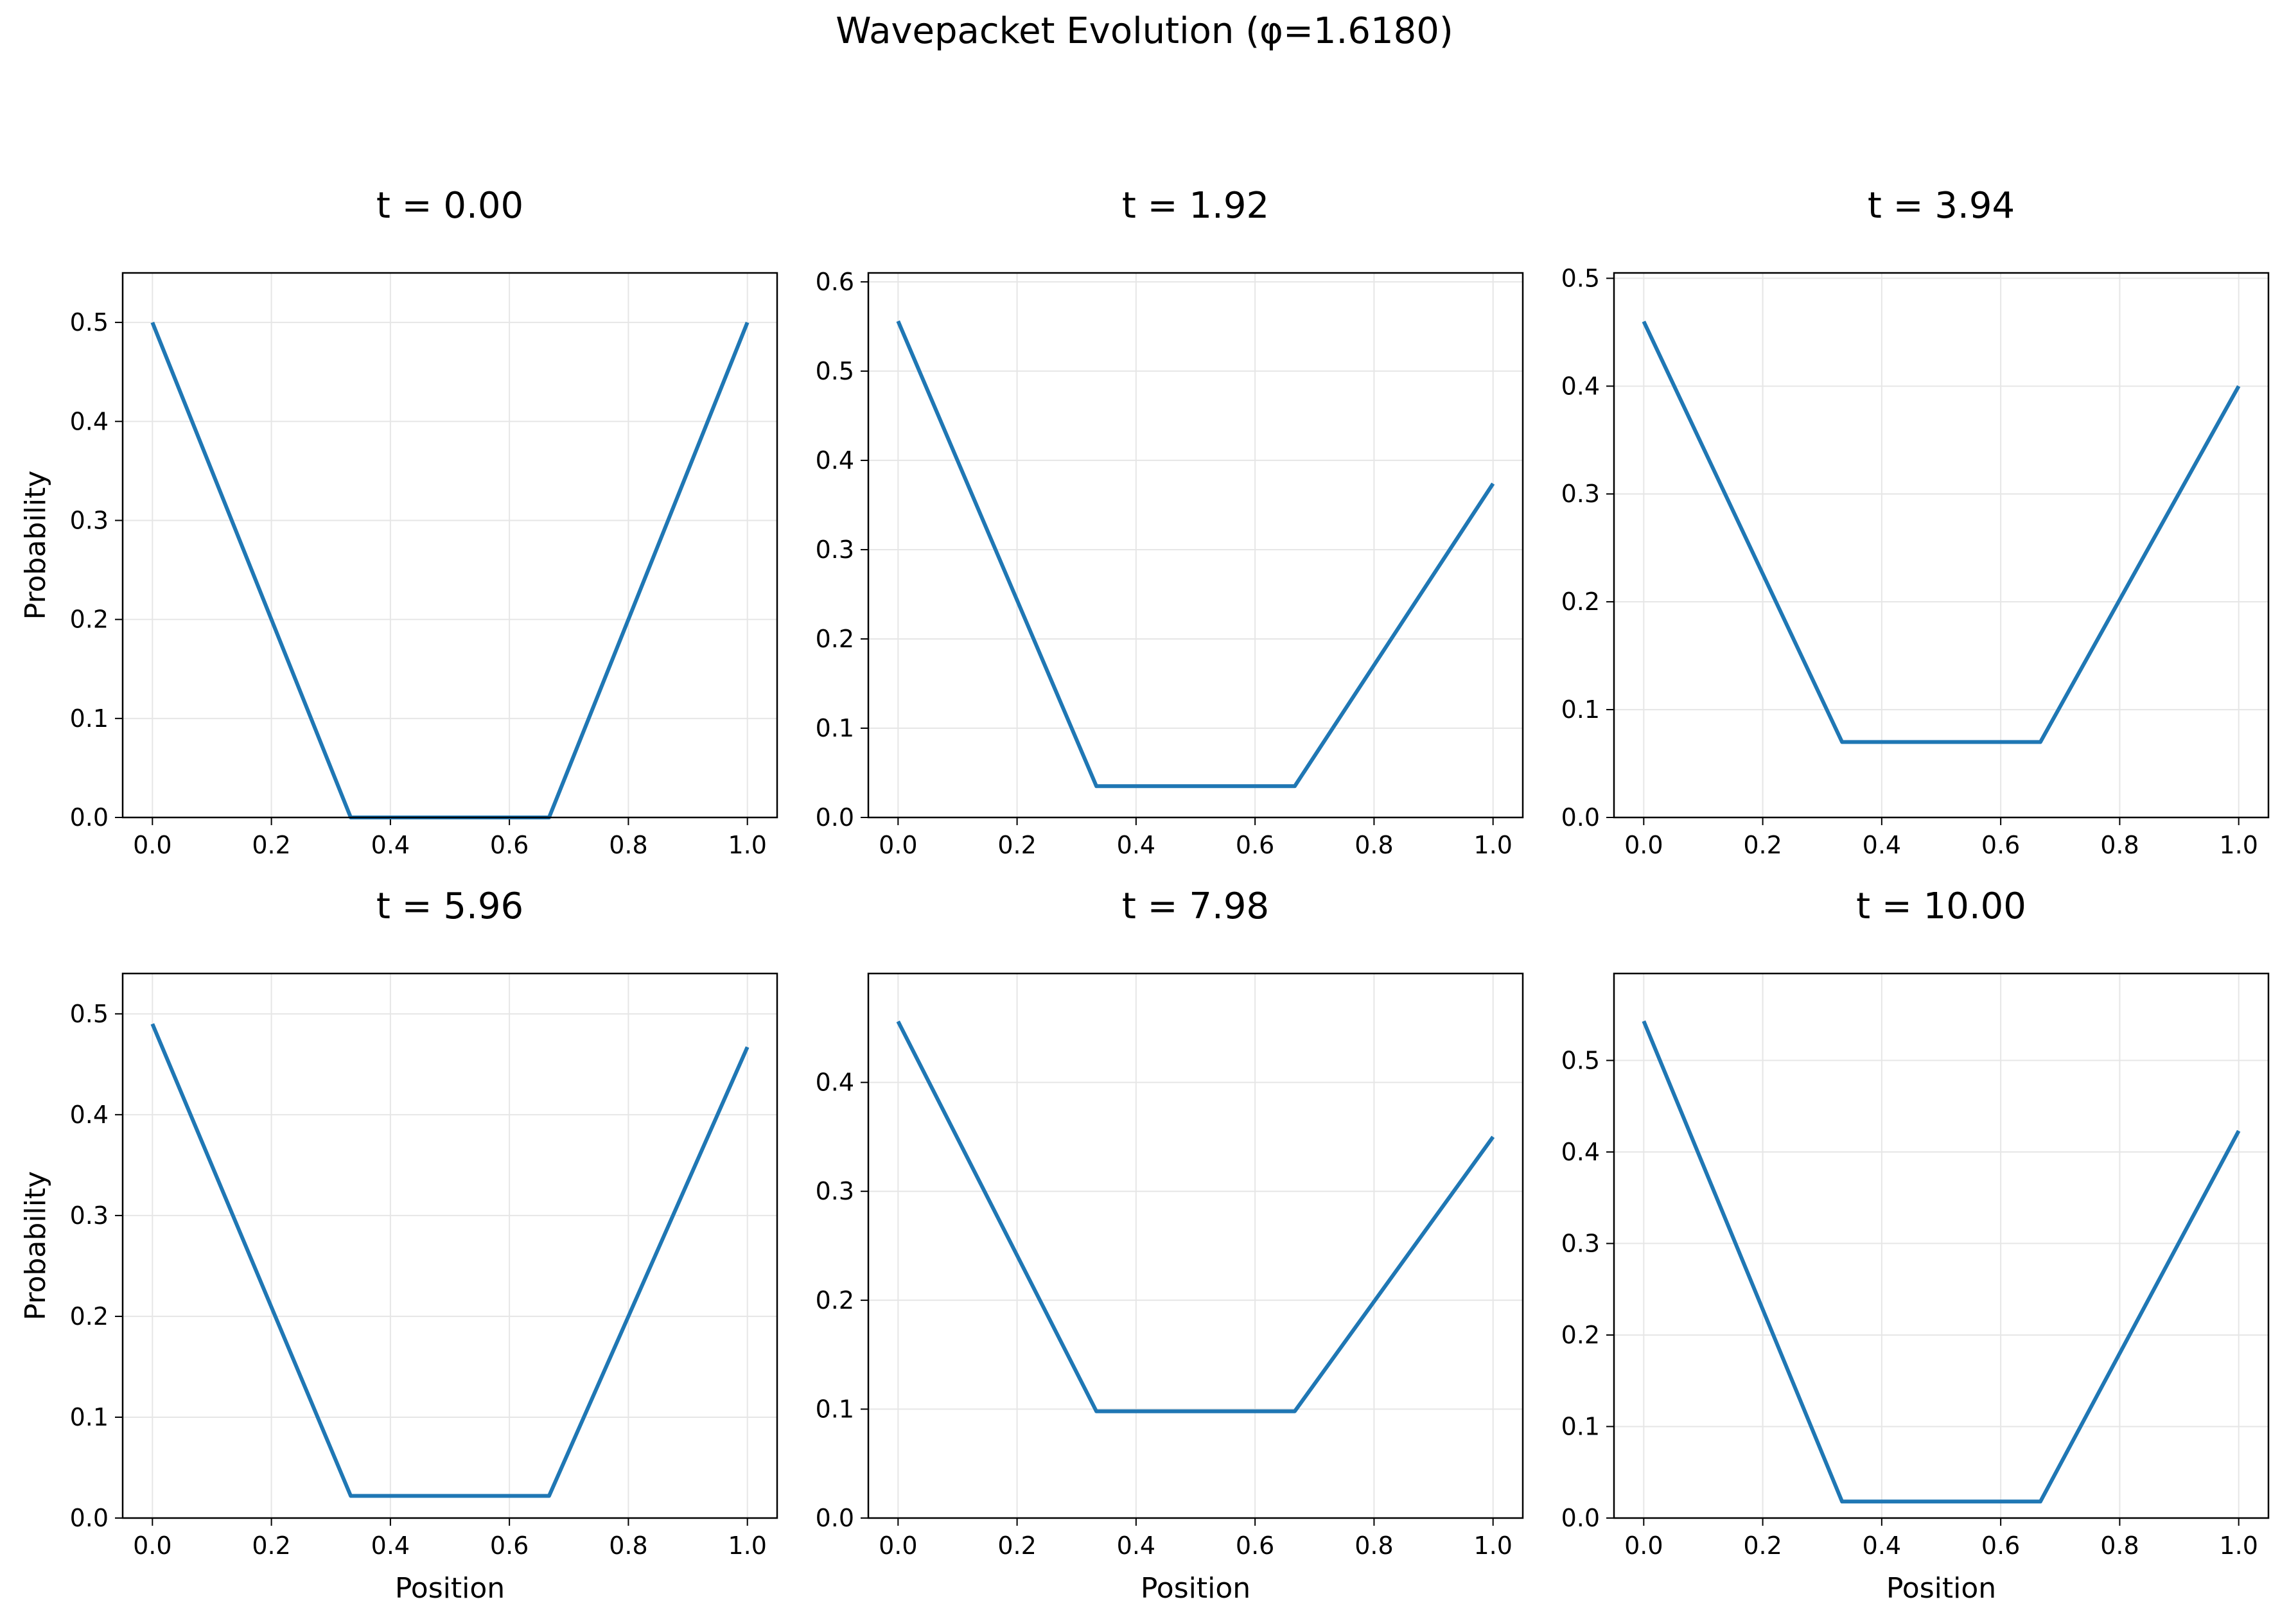  What do you see at coordinates (1195, 907) in the screenshot?
I see `subplot-title: t = 7.98` at bounding box center [1195, 907].